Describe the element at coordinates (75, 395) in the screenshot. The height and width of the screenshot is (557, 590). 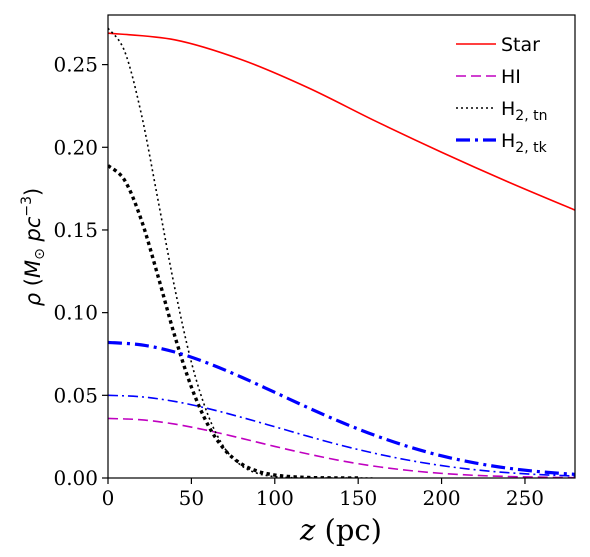
I see `y-tick-label: 0.05` at that location.